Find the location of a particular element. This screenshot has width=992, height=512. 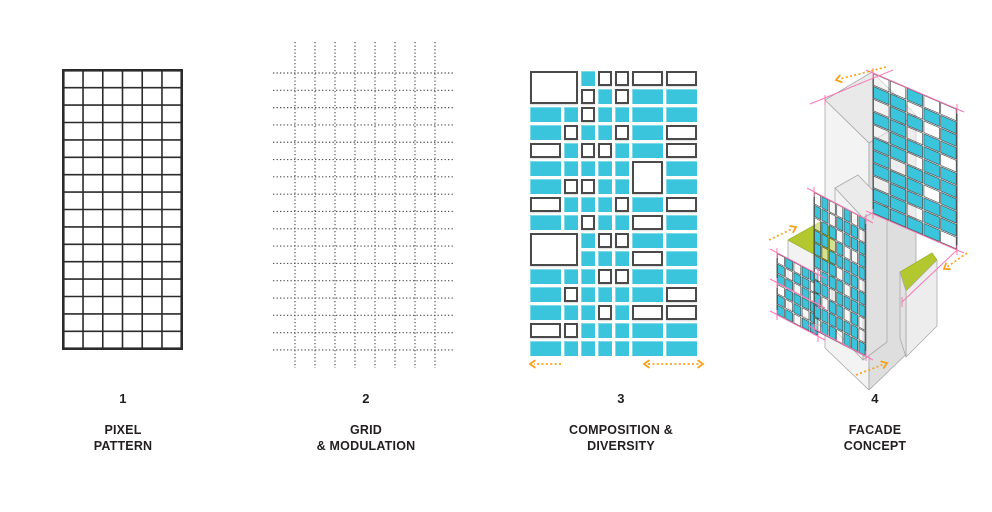

step-1-title: PIXEL PATTERN is located at coordinates (123, 438).